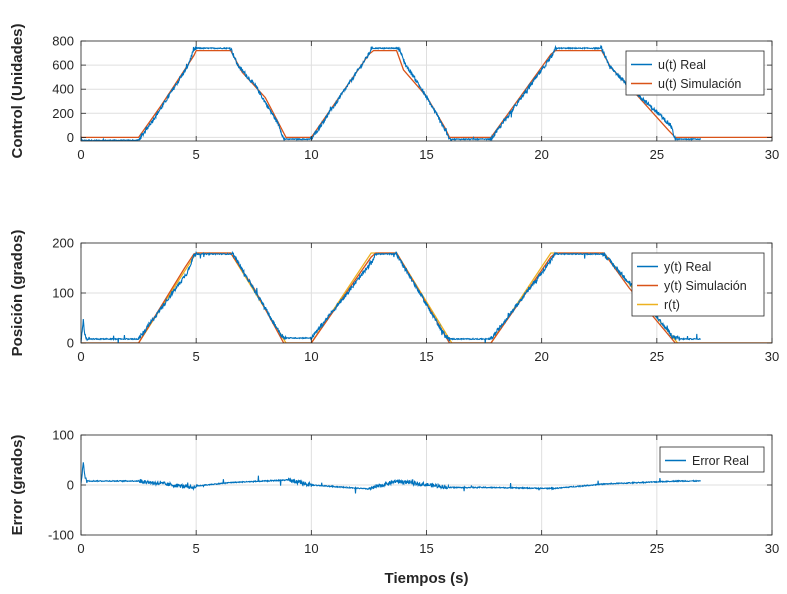  Describe the element at coordinates (63, 41) in the screenshot. I see `y-tick-label: 800` at that location.